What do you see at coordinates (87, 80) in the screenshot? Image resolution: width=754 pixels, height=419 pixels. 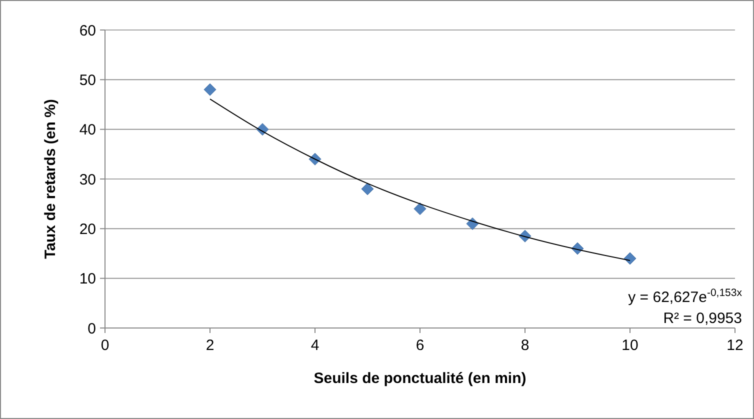 I see `y-tick-label: 50` at bounding box center [87, 80].